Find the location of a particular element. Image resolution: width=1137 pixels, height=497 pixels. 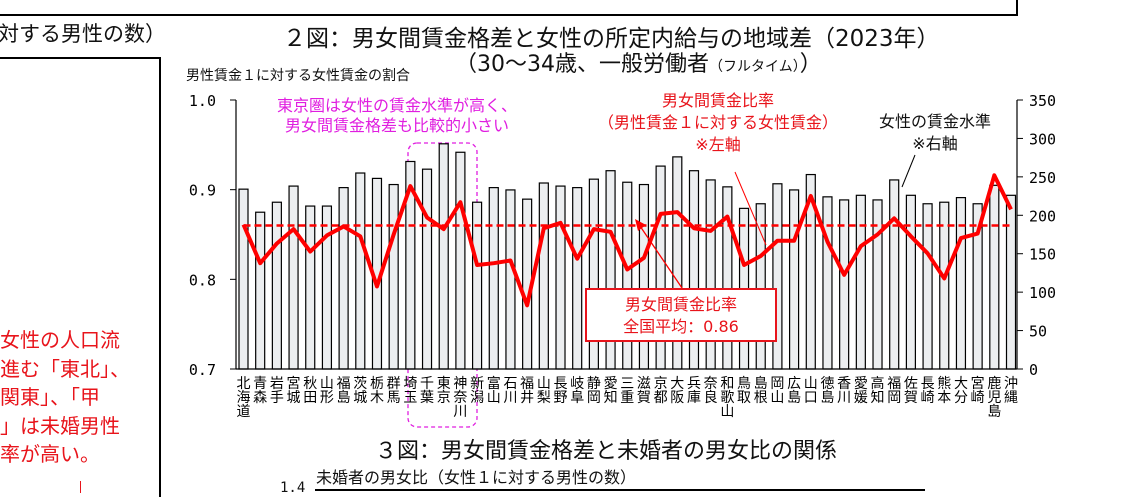

ratio-annotation: 男女間賃金比率 （男性賃金１に対する女性賃金） ※左軸 is located at coordinates (718, 123).